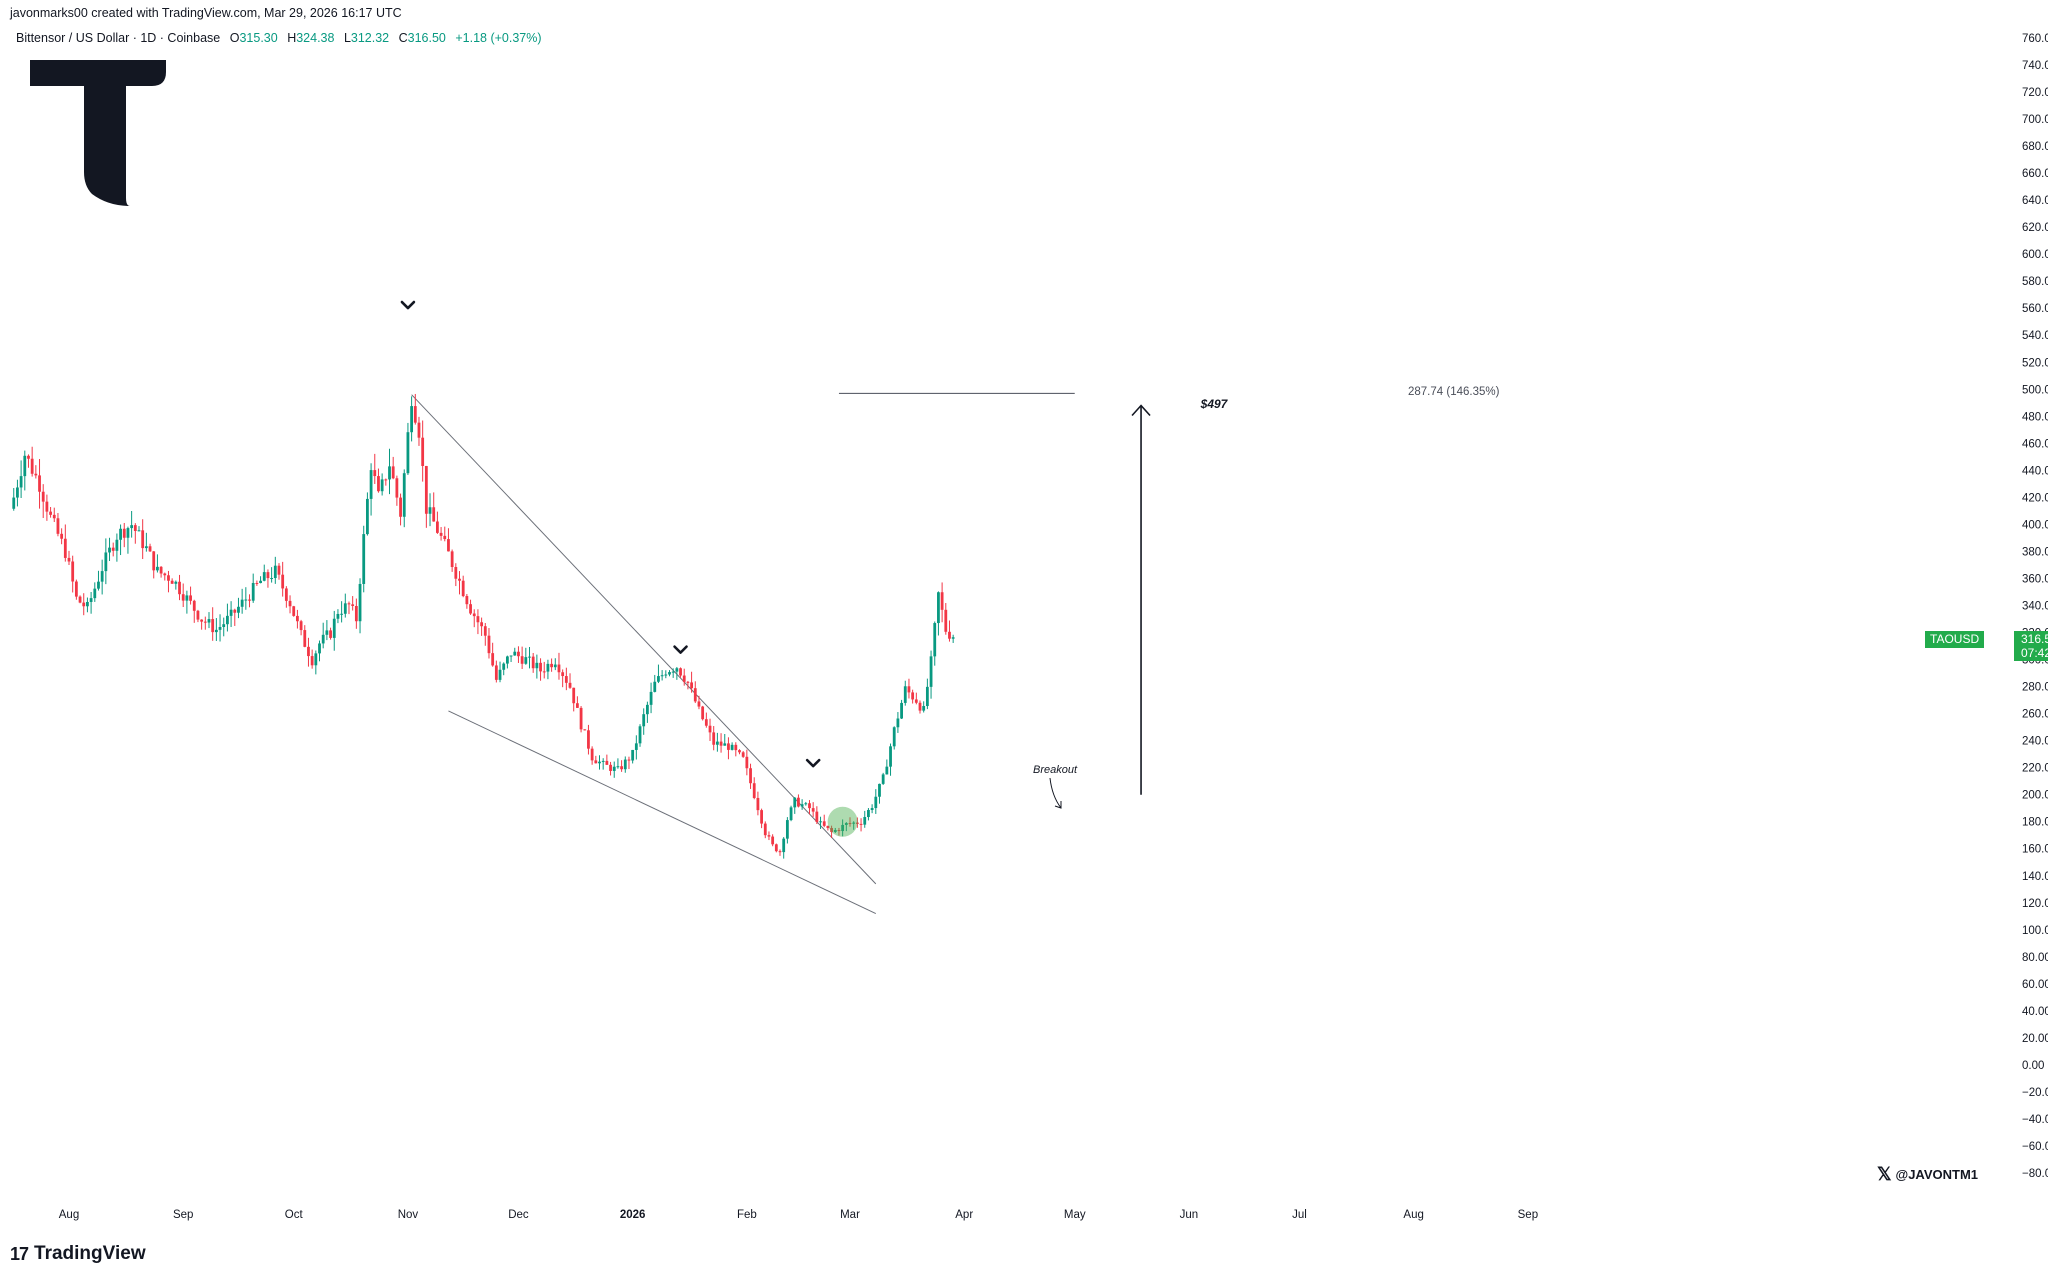 The image size is (2048, 1280). What do you see at coordinates (2035, 93) in the screenshot?
I see `y-tick-label: 720.00` at bounding box center [2035, 93].